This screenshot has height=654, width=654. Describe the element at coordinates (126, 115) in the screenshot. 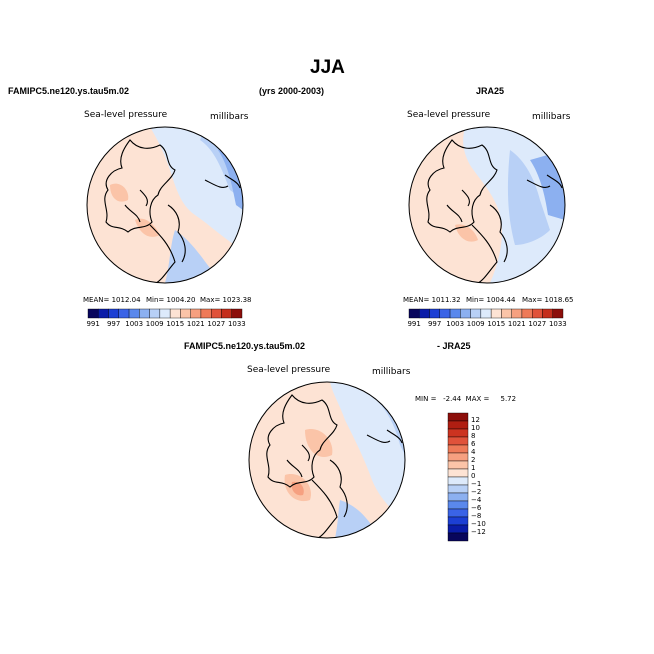

I see `model-variable-label: Sea-level pressure` at that location.